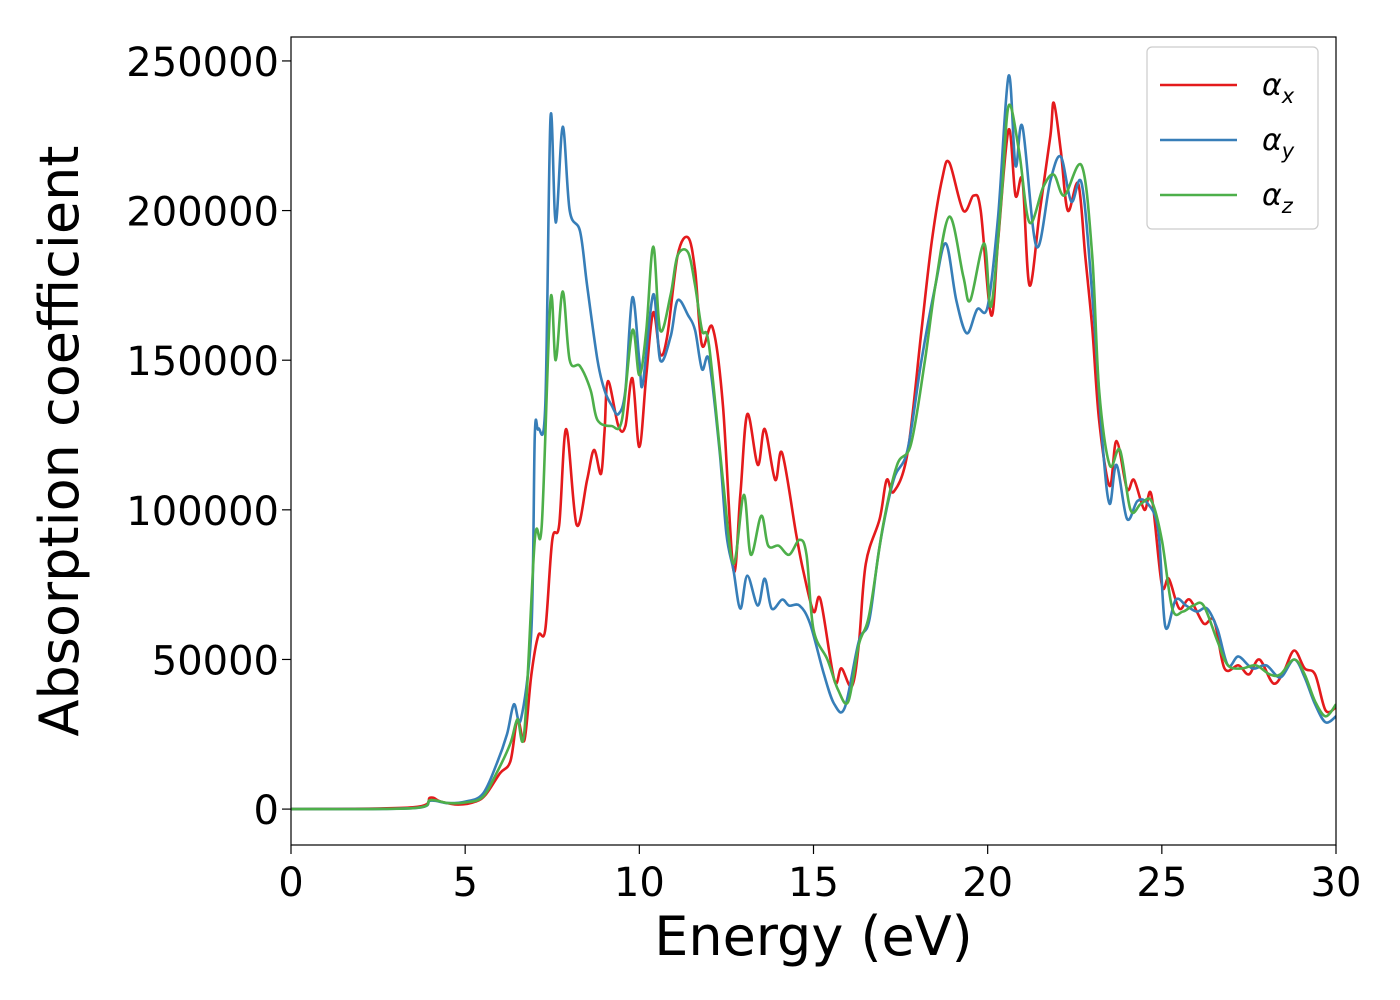  What do you see at coordinates (813, 883) in the screenshot?
I see `x-tick-label: 15` at bounding box center [813, 883].